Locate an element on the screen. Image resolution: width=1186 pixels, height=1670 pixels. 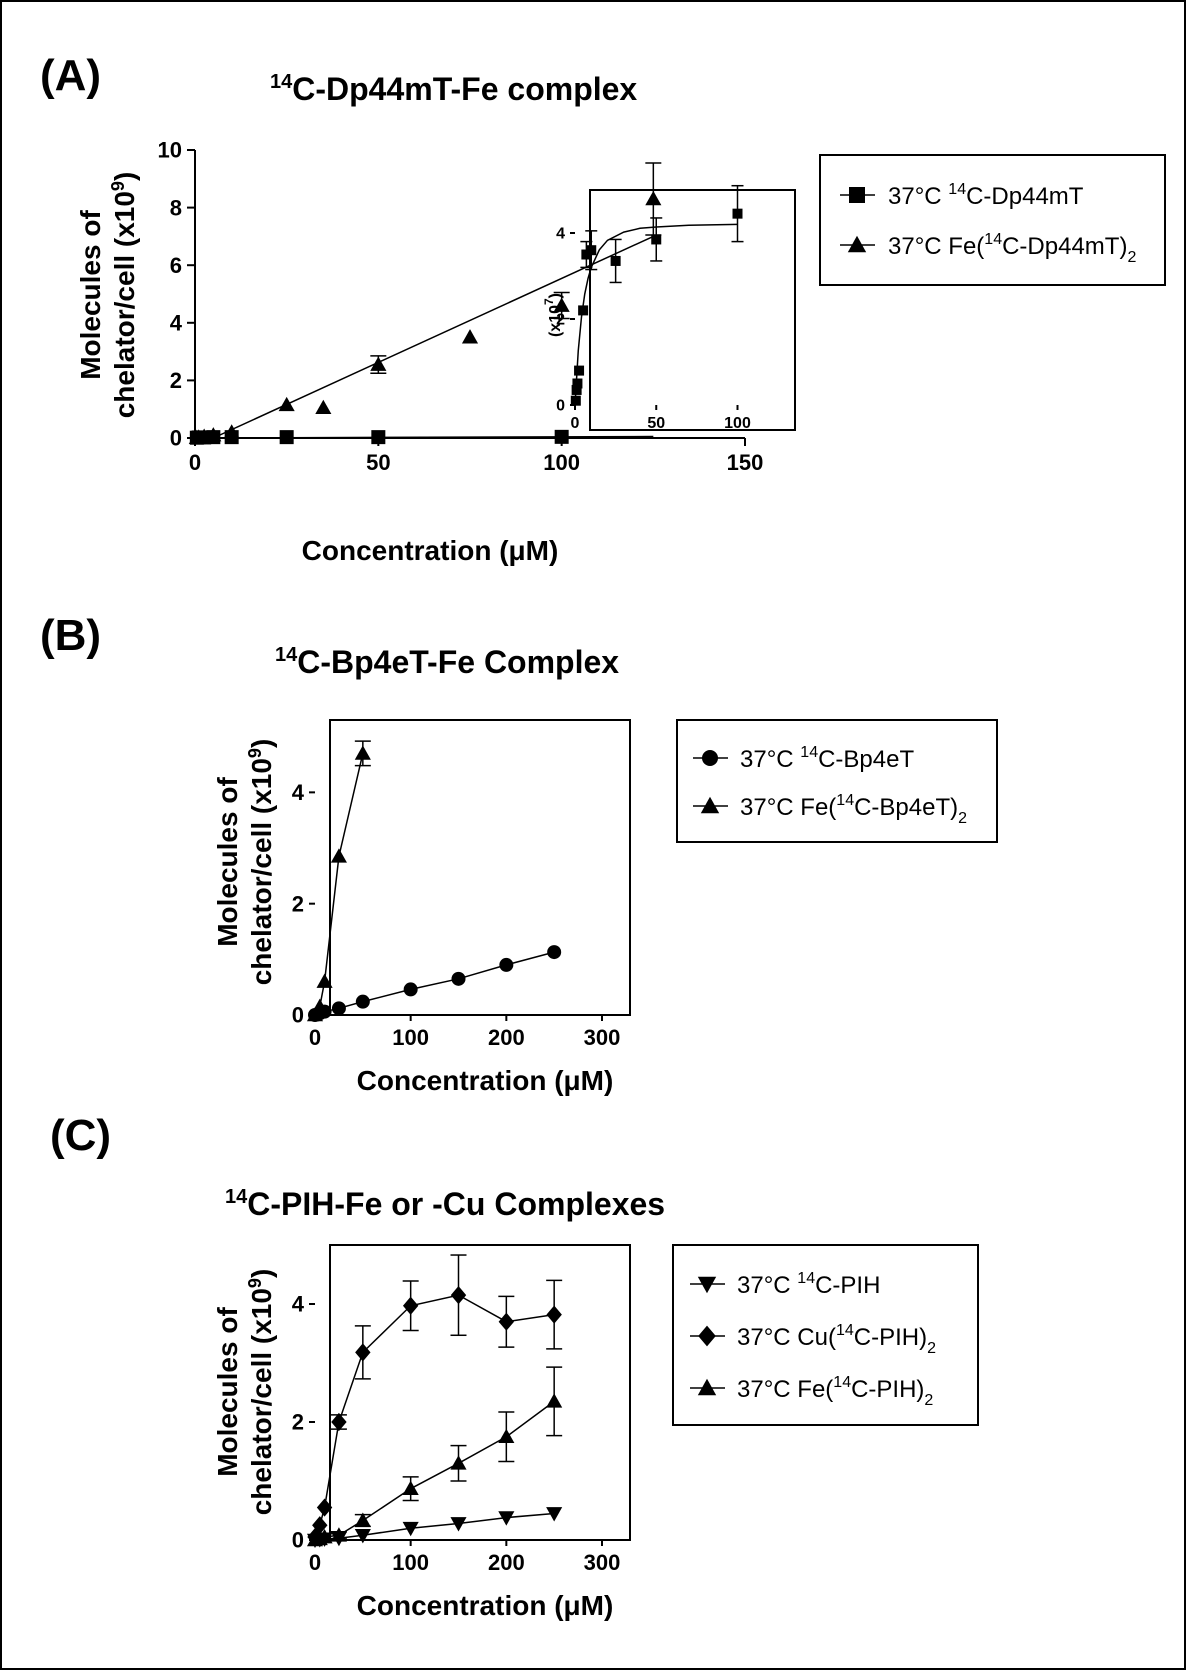
panel-b-legend-entry-1: 37°C Fe(14C-Bp4eT)2 is located at coordinates (830, 809).